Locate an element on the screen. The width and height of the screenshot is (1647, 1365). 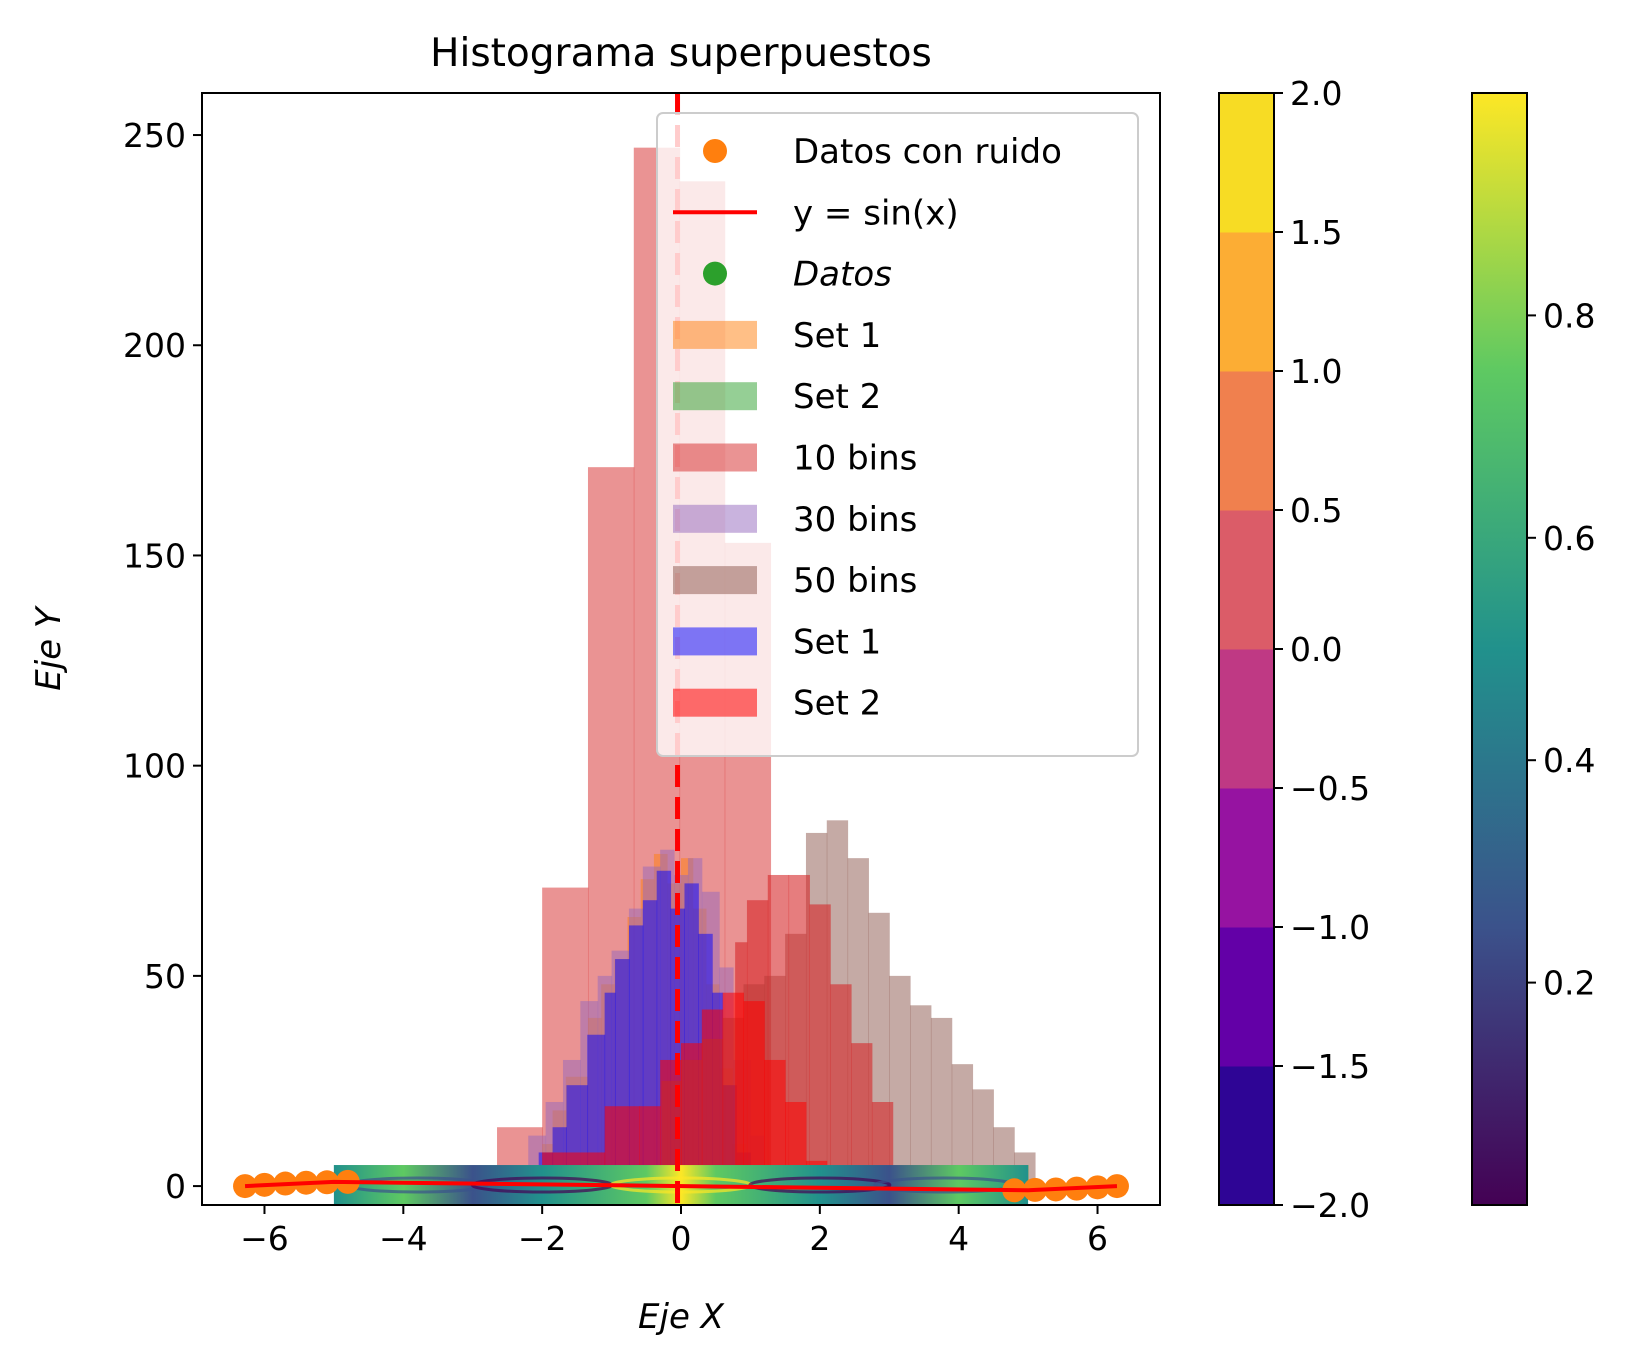
x-axis: −6 −4 −2 0 2 4 6 is located at coordinates (674, 1231).